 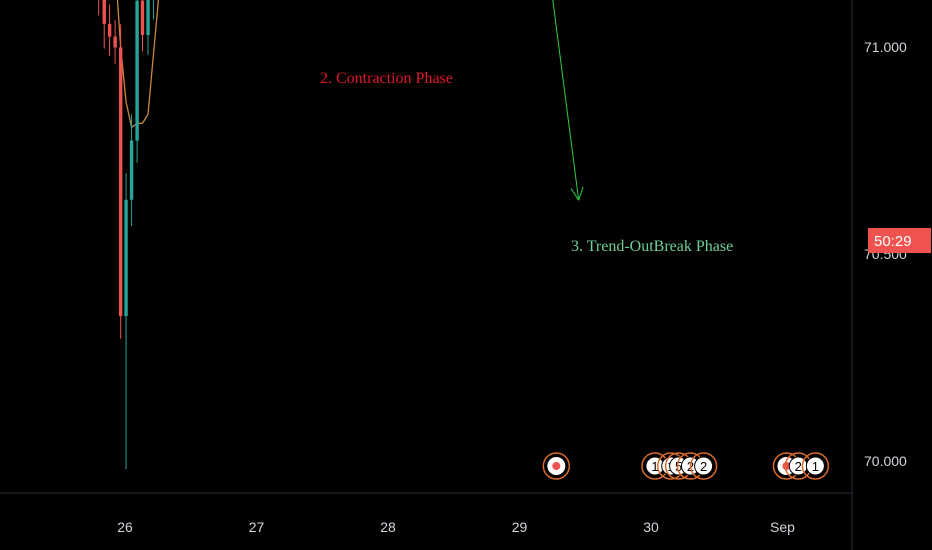 What do you see at coordinates (652, 246) in the screenshot?
I see `breakout-phase-label: 3. Trend-OutBreak Phase` at bounding box center [652, 246].